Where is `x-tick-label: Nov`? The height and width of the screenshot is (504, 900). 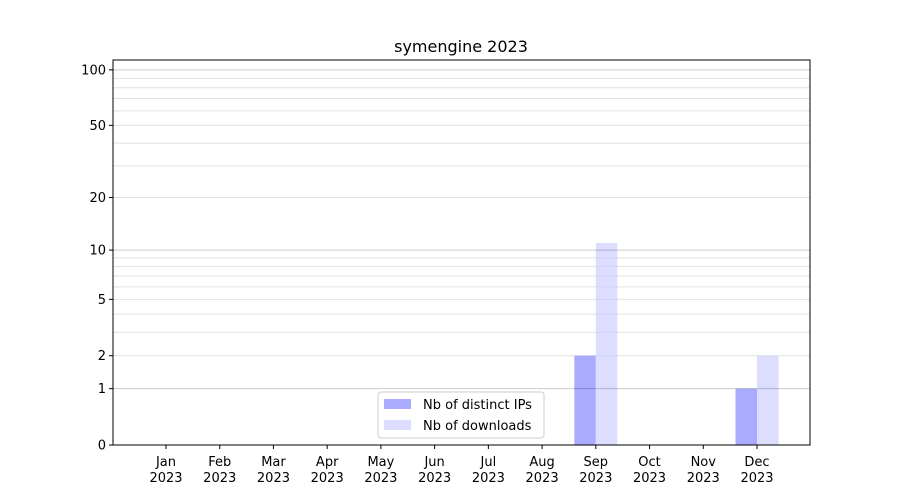
x-tick-label: Nov is located at coordinates (704, 462).